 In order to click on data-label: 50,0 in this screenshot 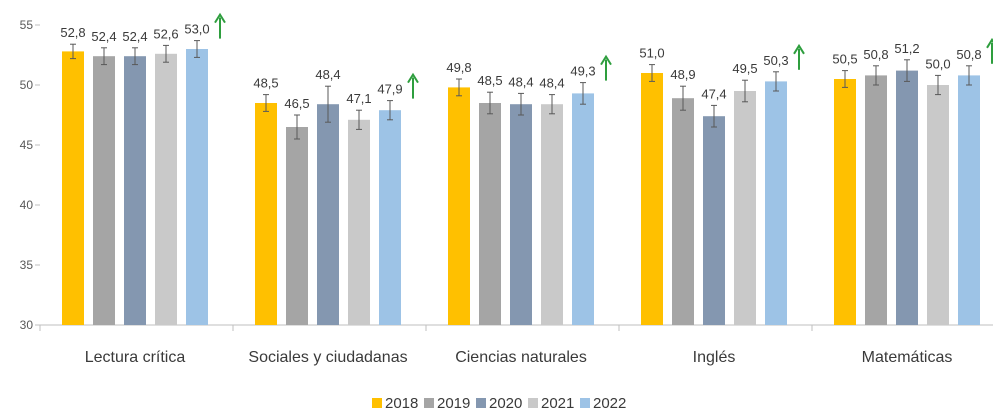, I will do `click(937, 63)`.